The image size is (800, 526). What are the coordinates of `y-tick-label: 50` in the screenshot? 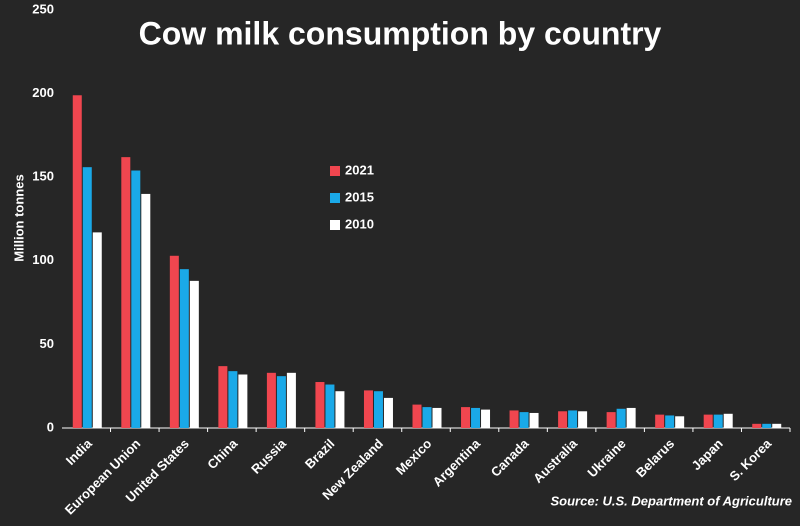 It's located at (47, 343).